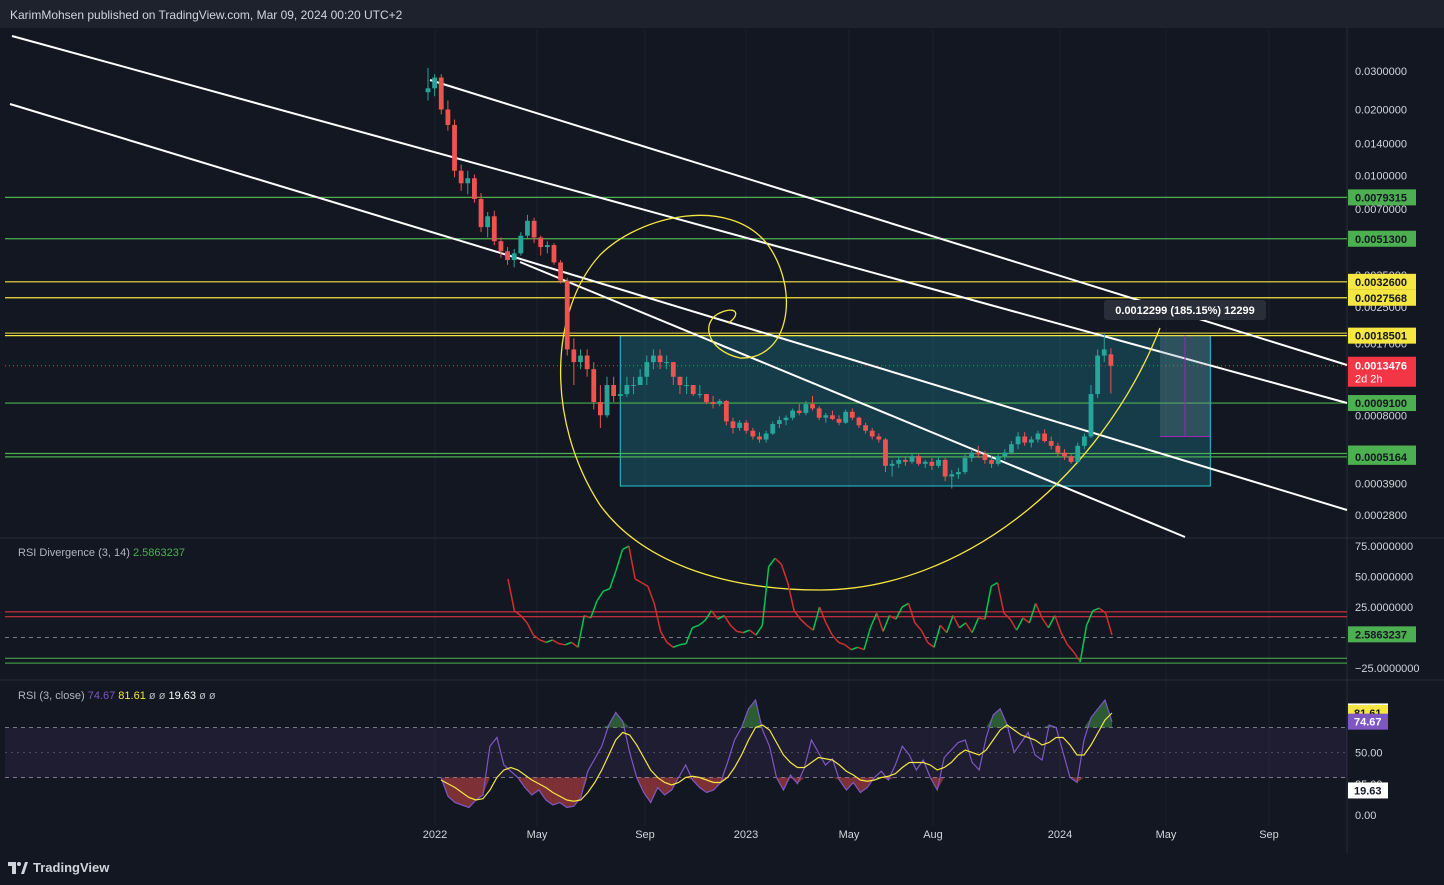  Describe the element at coordinates (1381, 242) in the screenshot. I see `price-tick-label: 0.0050000` at that location.